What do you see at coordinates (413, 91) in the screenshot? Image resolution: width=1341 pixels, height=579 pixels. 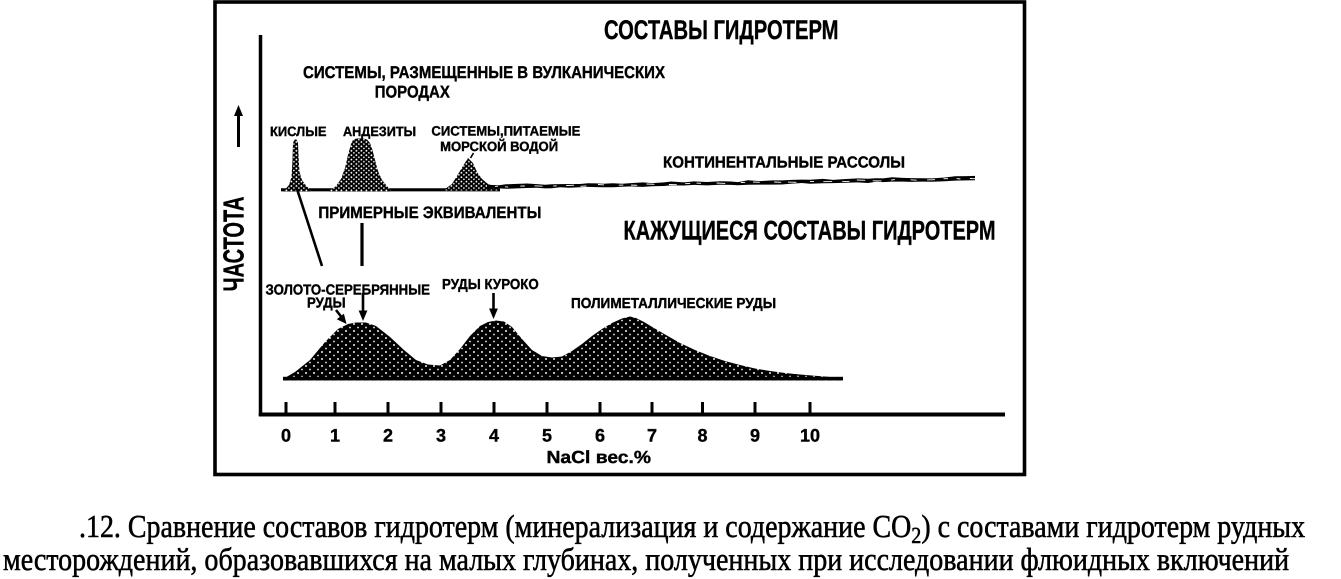 I see `svg-text: ПОРОДАХ` at bounding box center [413, 91].